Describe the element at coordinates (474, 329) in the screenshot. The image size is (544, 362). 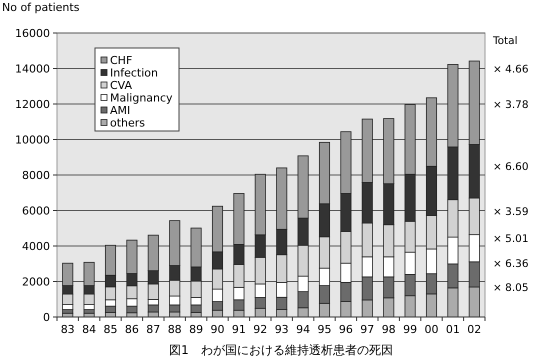
I see `x-tick-label: 02` at that location.